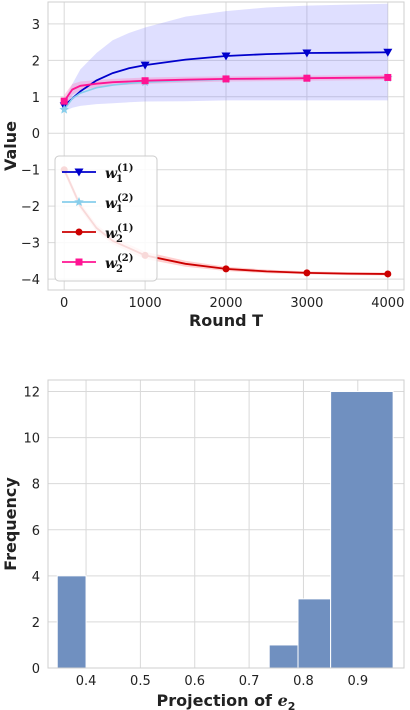  What do you see at coordinates (10, 524) in the screenshot?
I see `y-axis-label: Frequency` at bounding box center [10, 524].